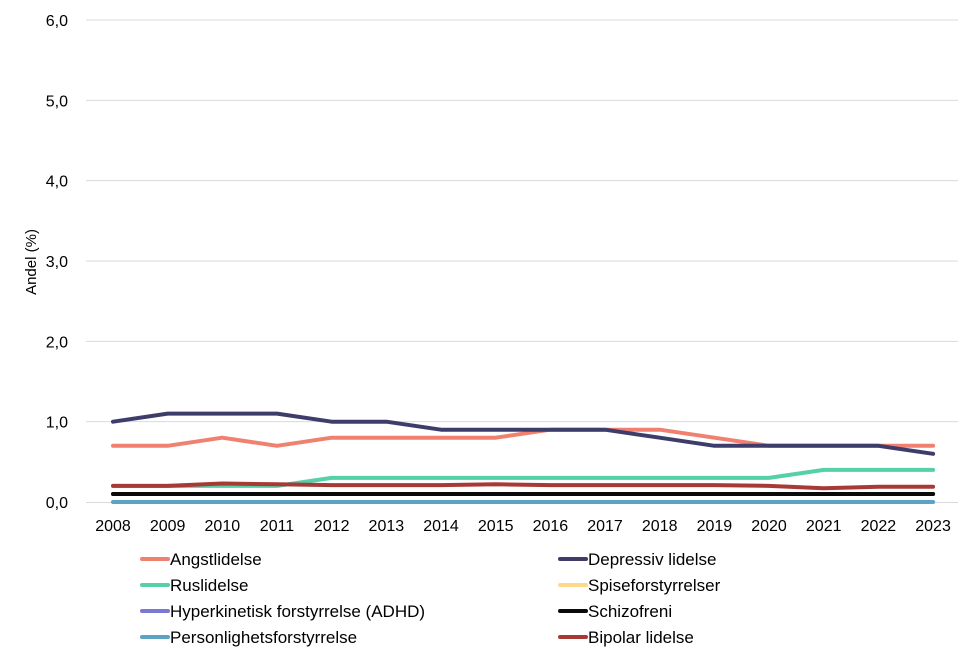  What do you see at coordinates (332, 526) in the screenshot?
I see `x-tick-label: 2012` at bounding box center [332, 526].